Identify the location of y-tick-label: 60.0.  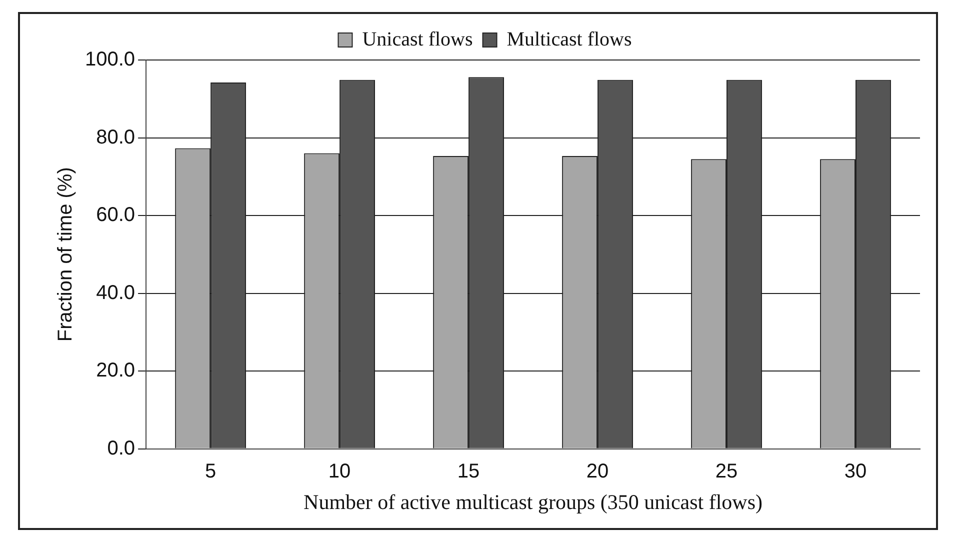
(116, 215).